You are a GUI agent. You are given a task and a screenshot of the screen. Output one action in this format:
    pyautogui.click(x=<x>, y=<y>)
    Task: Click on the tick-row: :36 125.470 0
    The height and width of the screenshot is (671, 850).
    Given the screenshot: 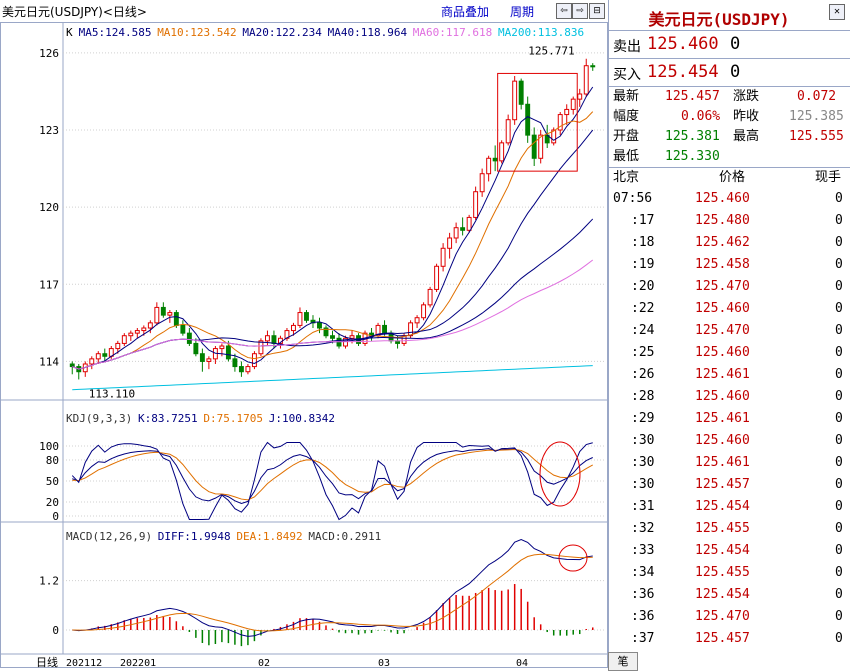 What is the action you would take?
    pyautogui.click(x=729, y=617)
    